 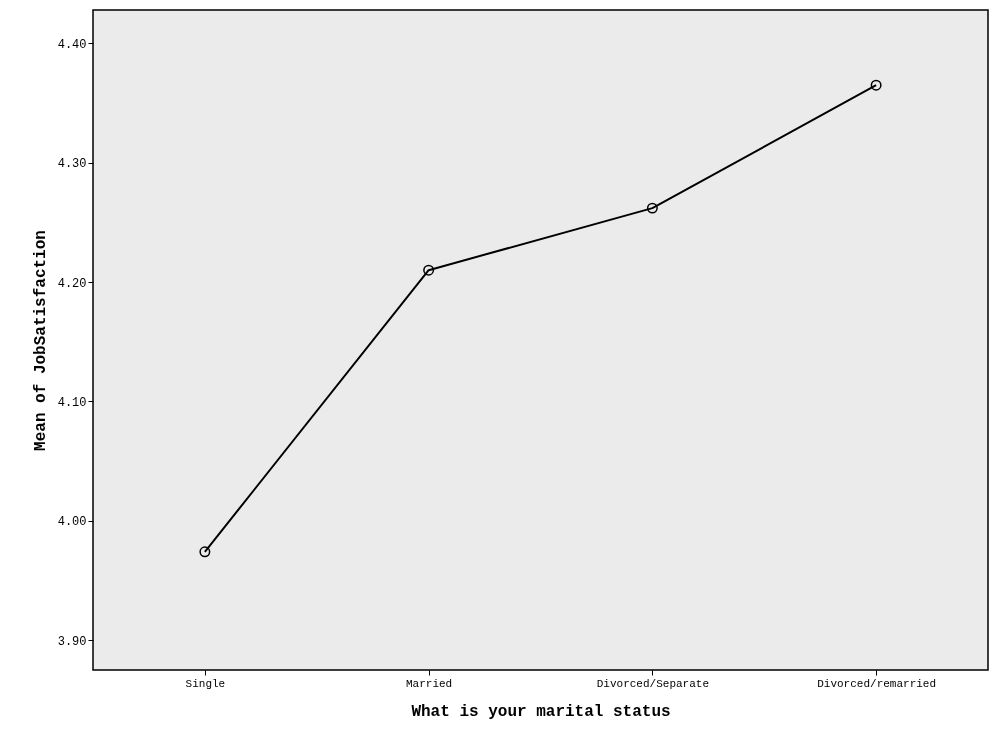 I want to click on y-tick-label: 4.10, so click(x=72, y=402).